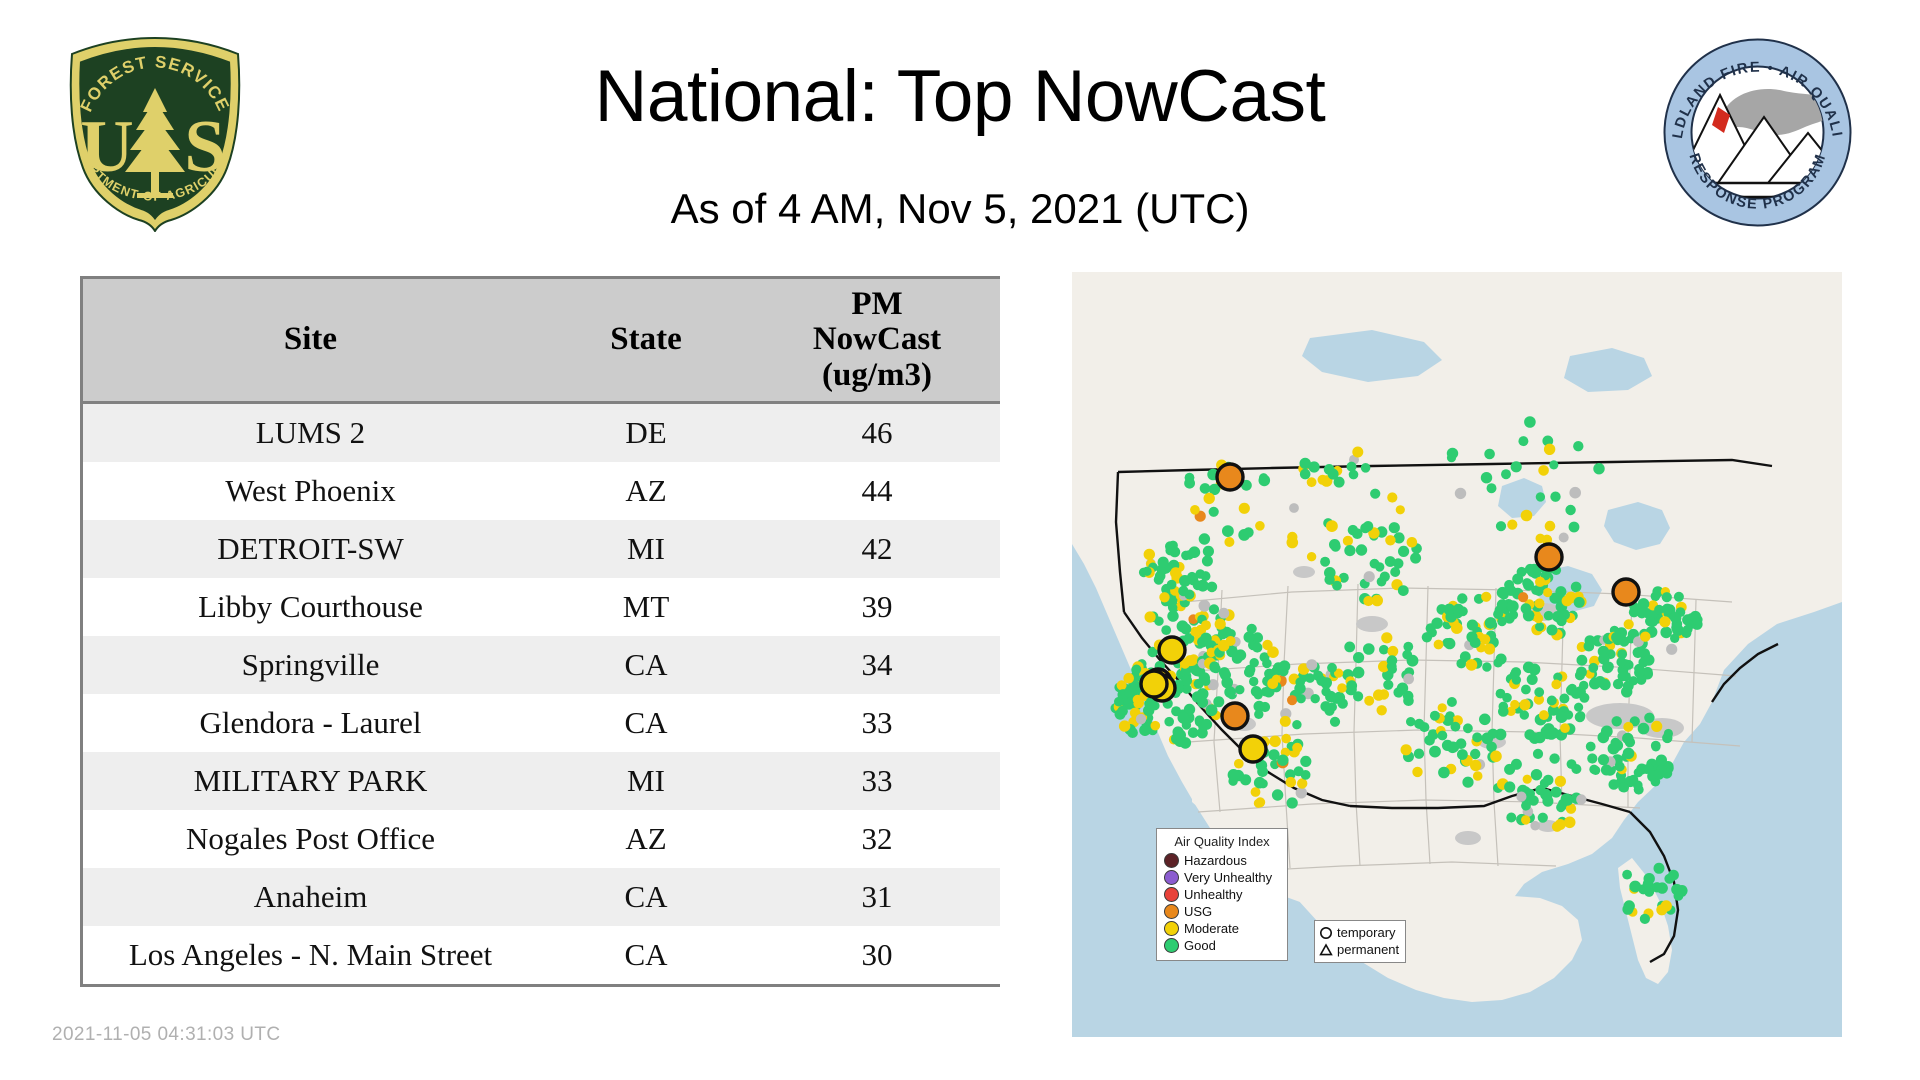  I want to click on map-highlighted-site-marker, so click(1253, 749).